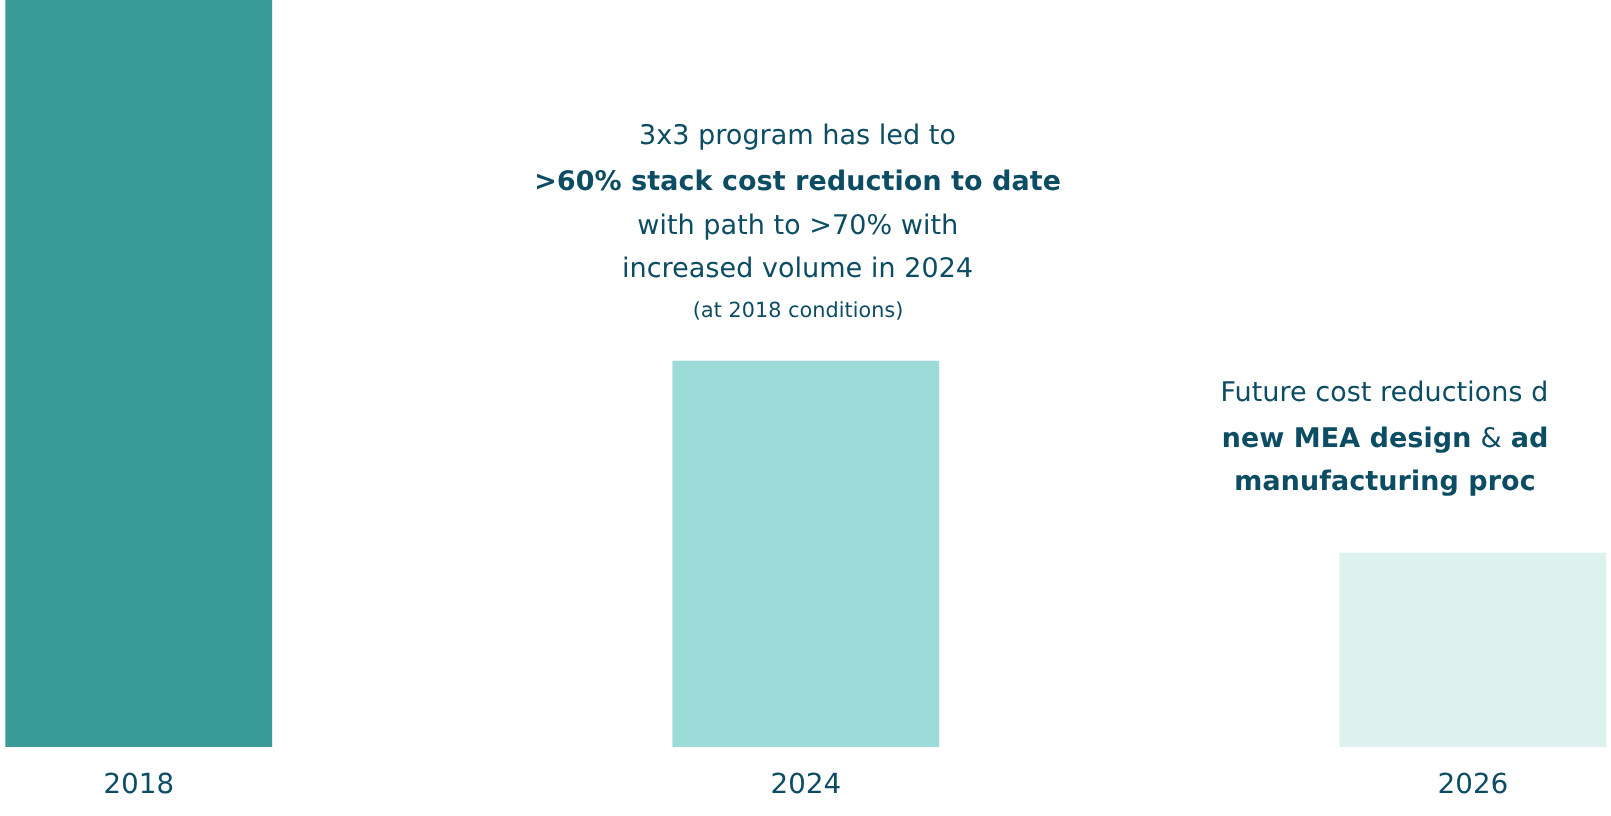  What do you see at coordinates (798, 180) in the screenshot?
I see `annotation: >60% stack cost reduction to date` at bounding box center [798, 180].